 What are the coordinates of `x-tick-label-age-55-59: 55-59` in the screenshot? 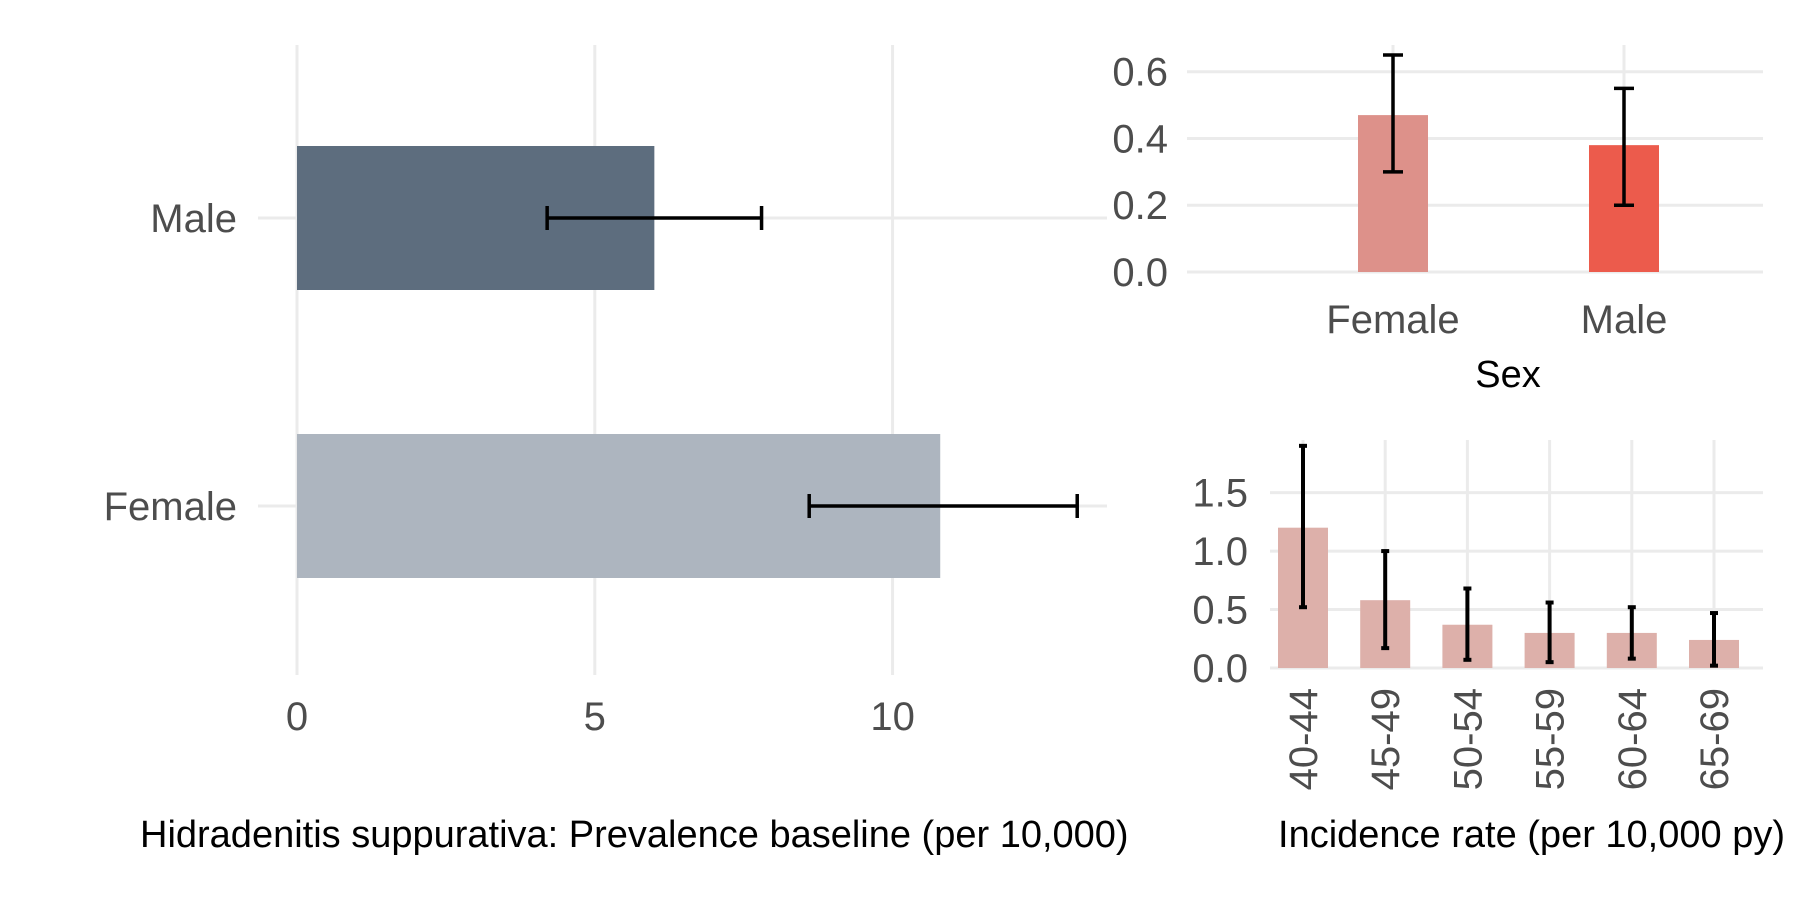 It's located at (1551, 739).